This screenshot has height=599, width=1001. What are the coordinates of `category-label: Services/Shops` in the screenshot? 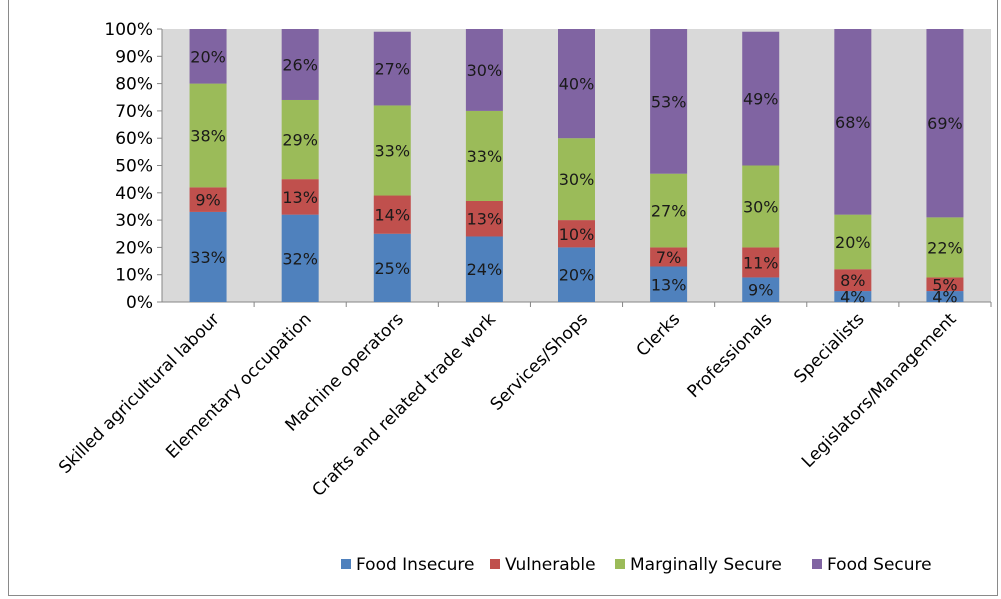 It's located at (539, 361).